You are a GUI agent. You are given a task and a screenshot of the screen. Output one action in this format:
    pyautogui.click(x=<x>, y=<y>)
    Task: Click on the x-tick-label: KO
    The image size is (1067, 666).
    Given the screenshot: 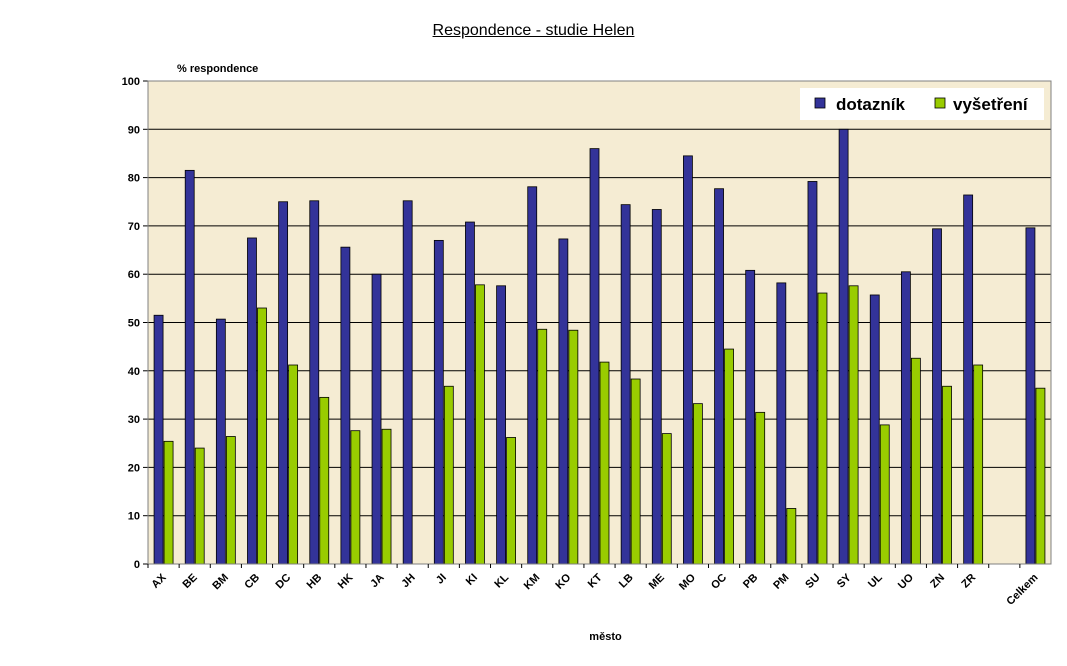 What is the action you would take?
    pyautogui.click(x=563, y=581)
    